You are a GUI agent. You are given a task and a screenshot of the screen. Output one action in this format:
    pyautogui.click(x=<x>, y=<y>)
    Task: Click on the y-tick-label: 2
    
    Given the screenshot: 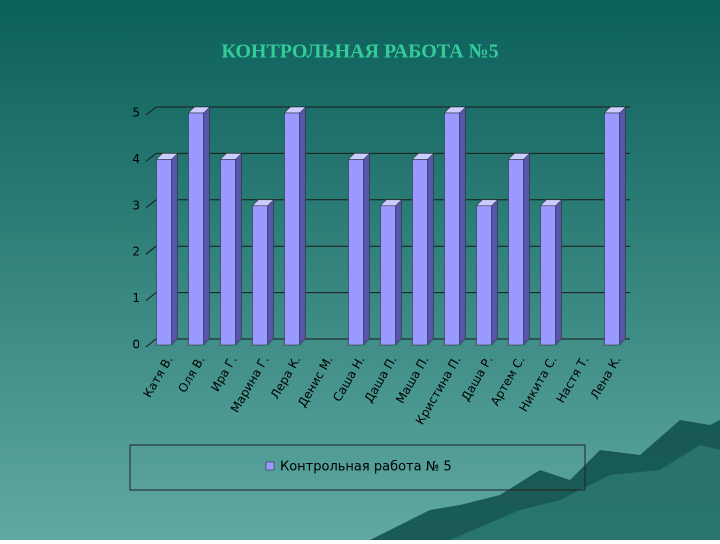 What is the action you would take?
    pyautogui.click(x=136, y=252)
    